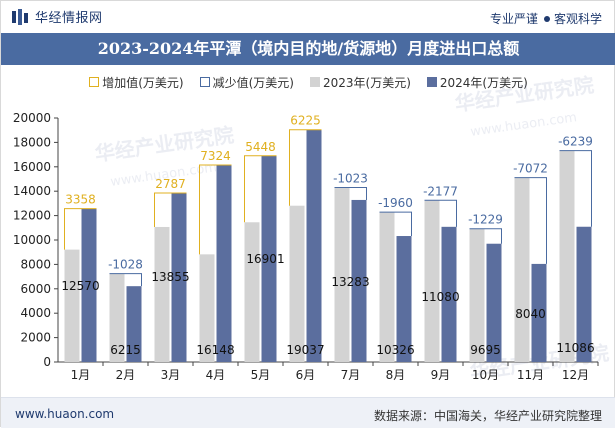 The width and height of the screenshot is (615, 428). What do you see at coordinates (483, 82) in the screenshot?
I see `legend-2024-label: 2024年(万美元)` at bounding box center [483, 82].